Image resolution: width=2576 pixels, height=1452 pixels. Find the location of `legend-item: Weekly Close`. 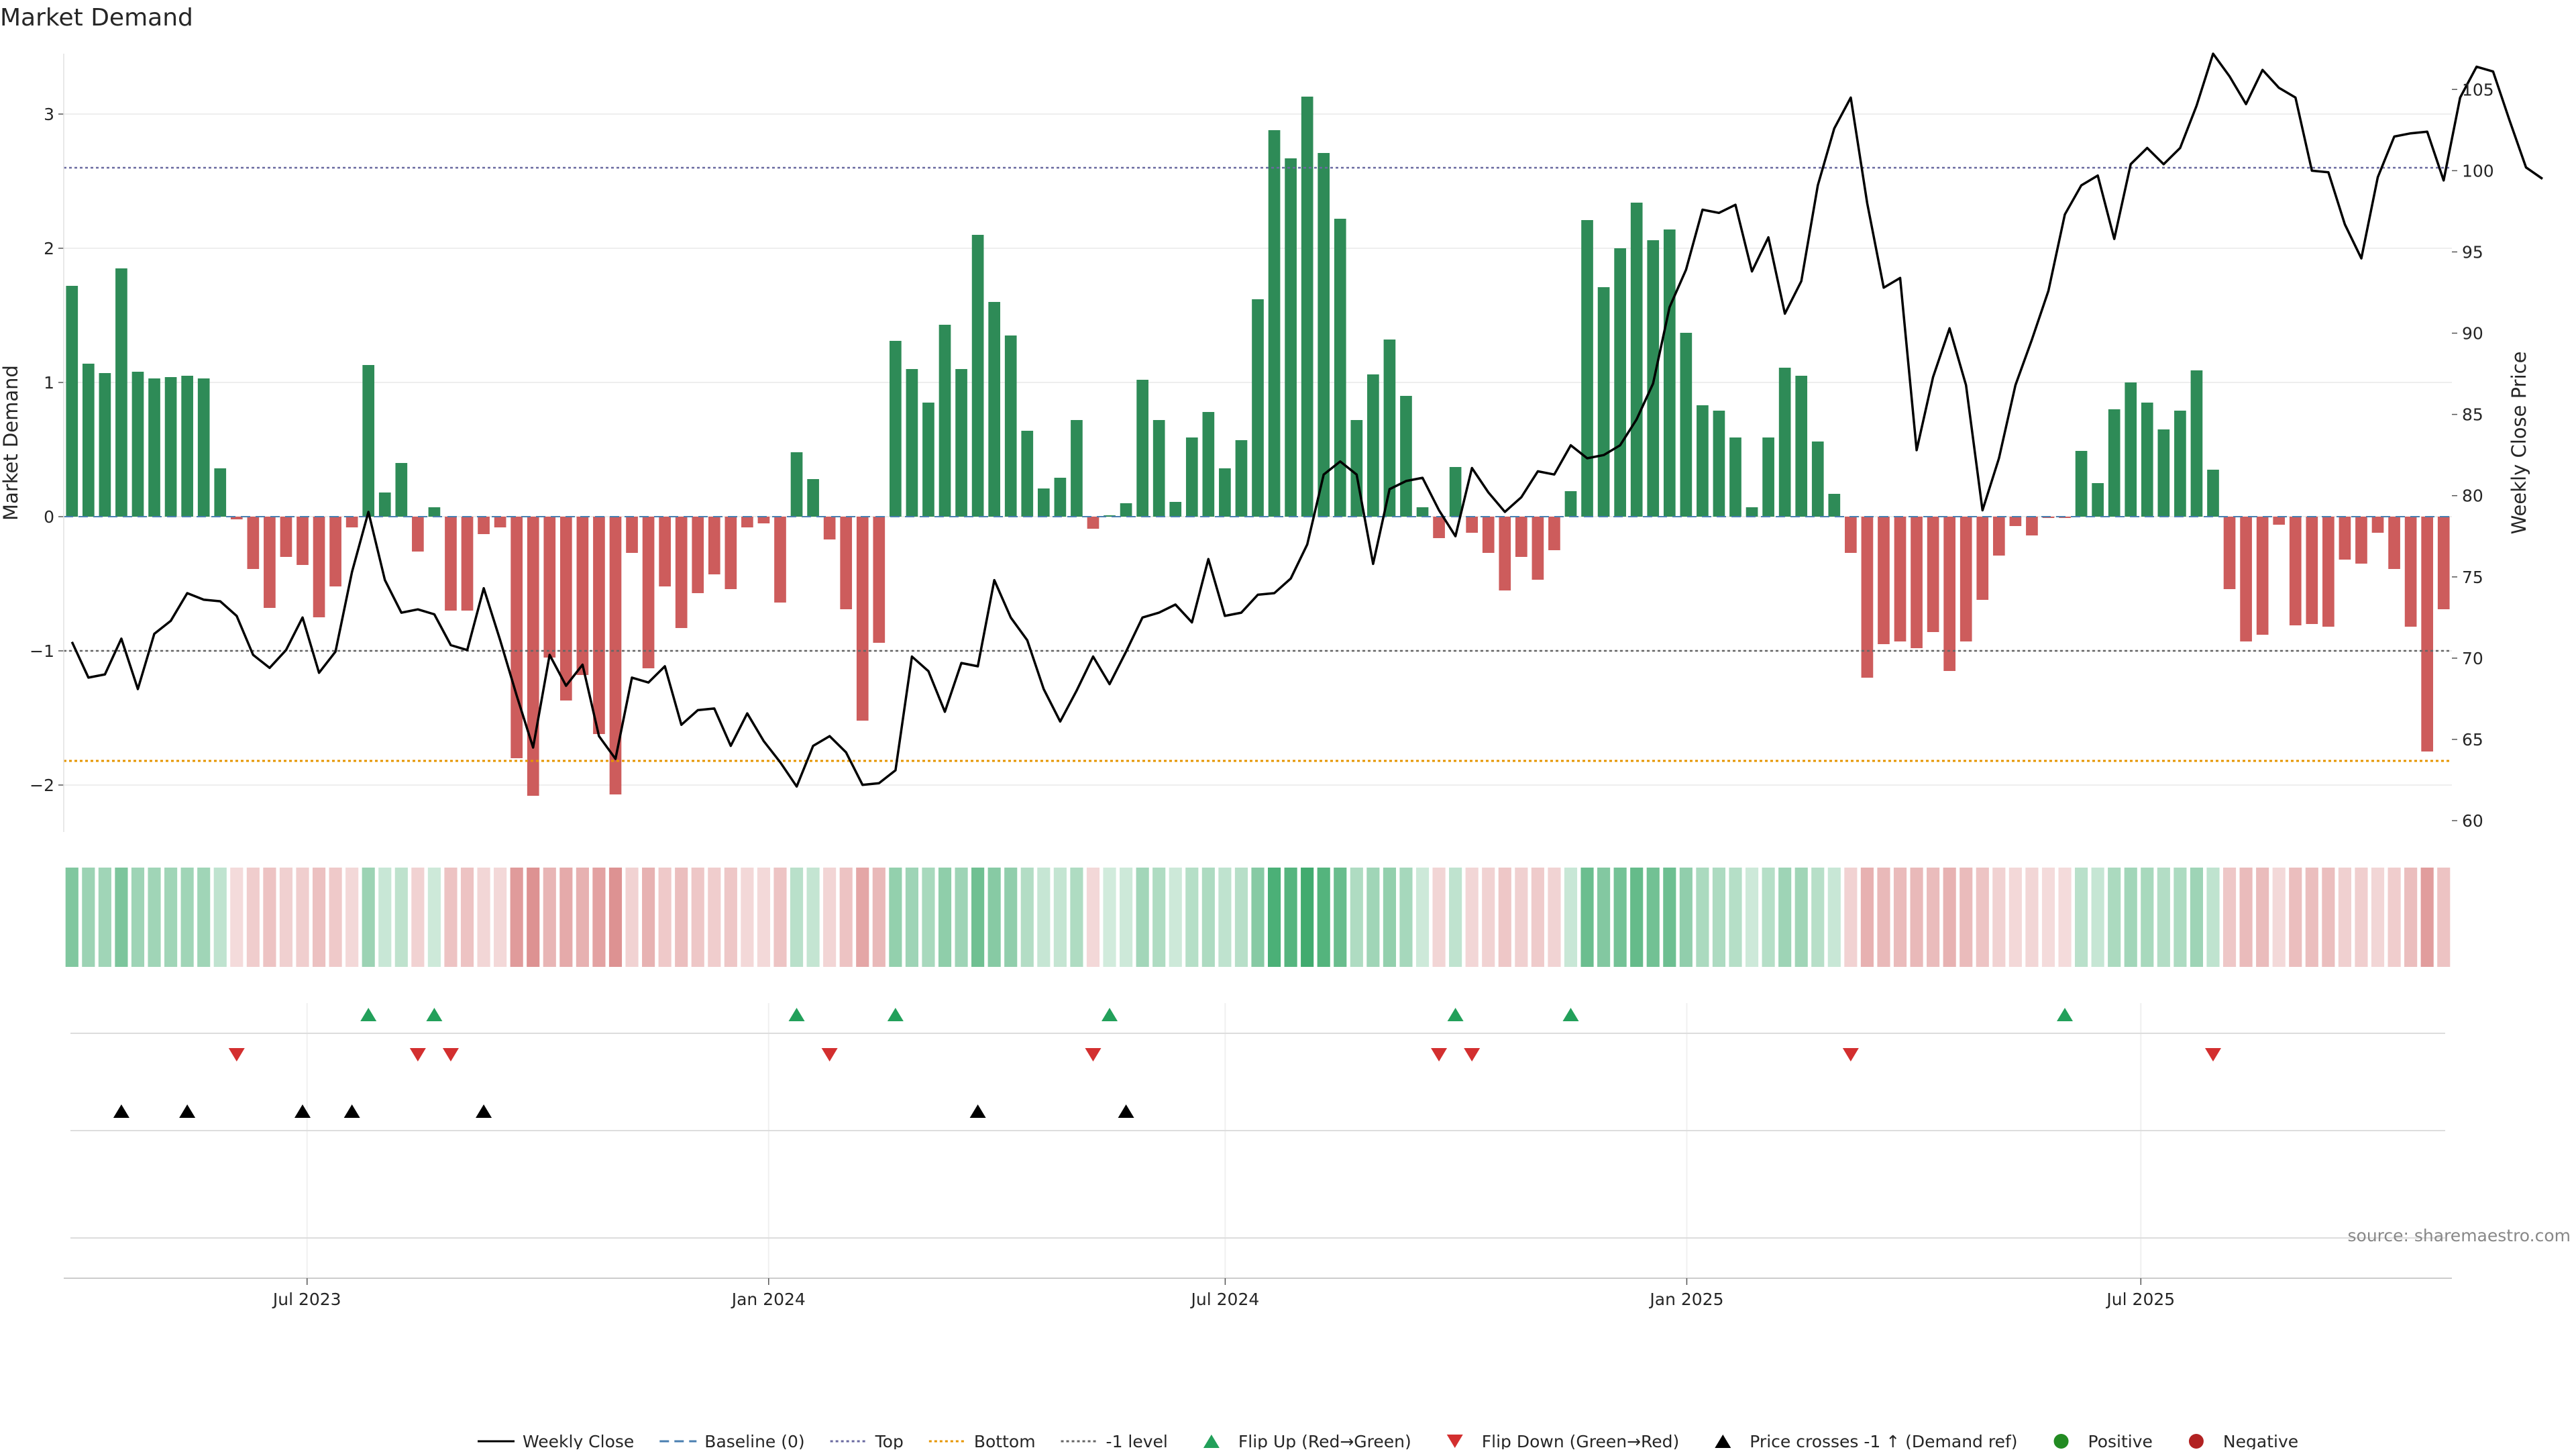

legend-item: Weekly Close is located at coordinates (556, 1441).